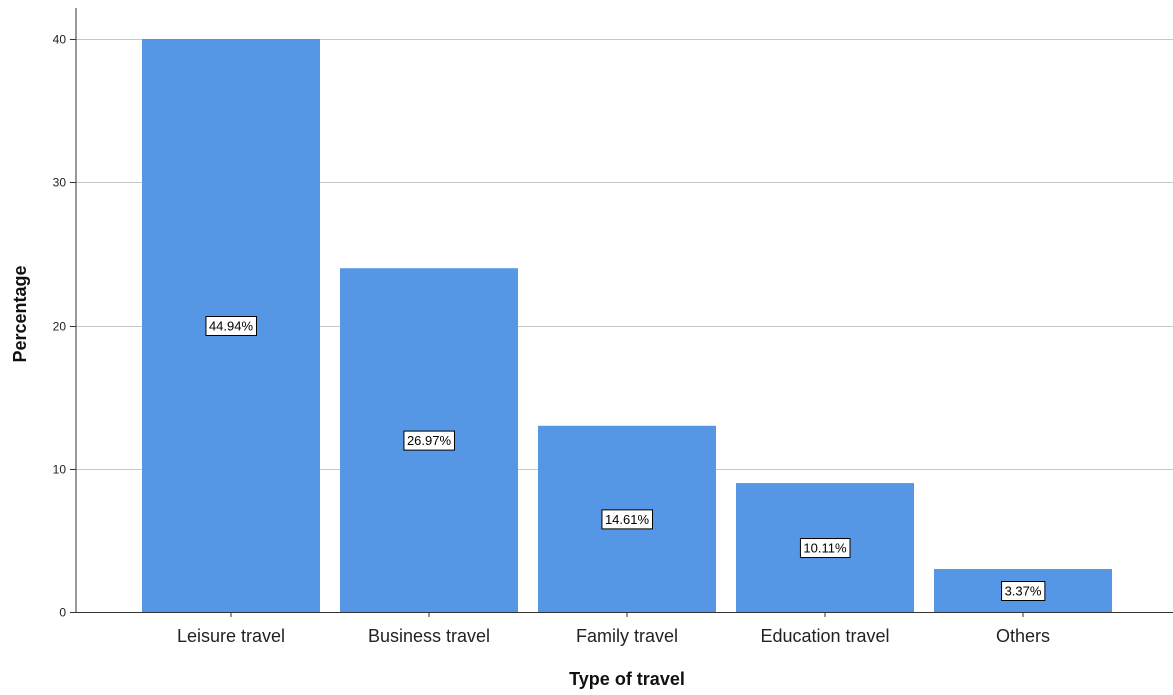 The width and height of the screenshot is (1173, 695). I want to click on data-label: 44.94%, so click(231, 326).